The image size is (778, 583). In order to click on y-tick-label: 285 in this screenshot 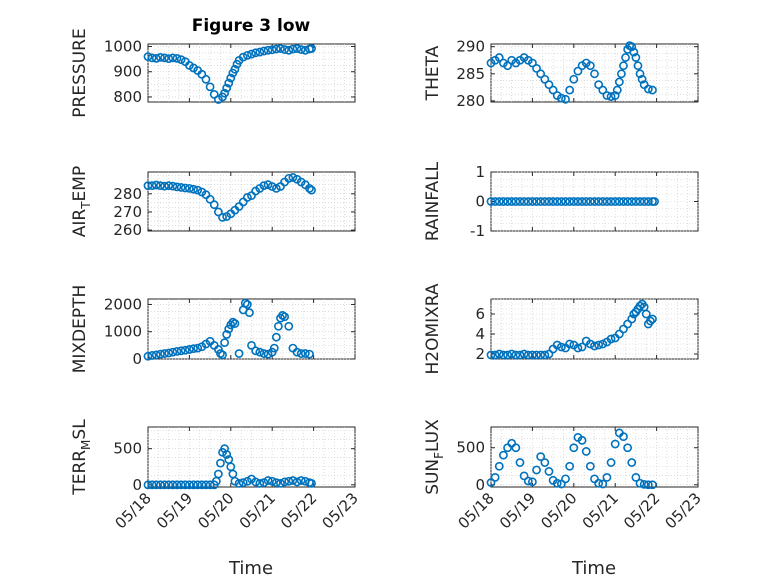, I will do `click(470, 74)`.